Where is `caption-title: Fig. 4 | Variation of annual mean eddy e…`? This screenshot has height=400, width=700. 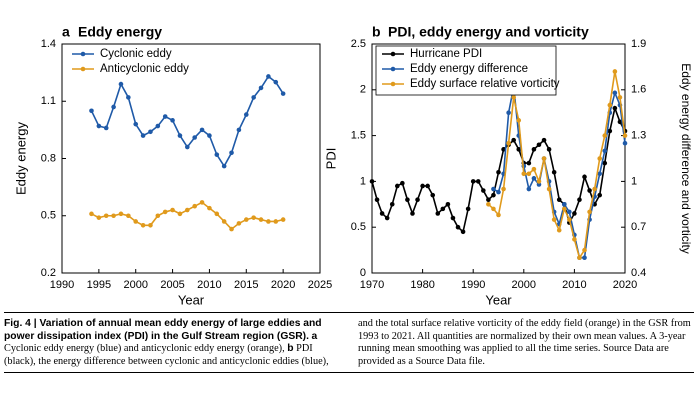 caption-title: Fig. 4 | Variation of annual mean eddy e… is located at coordinates (163, 330).